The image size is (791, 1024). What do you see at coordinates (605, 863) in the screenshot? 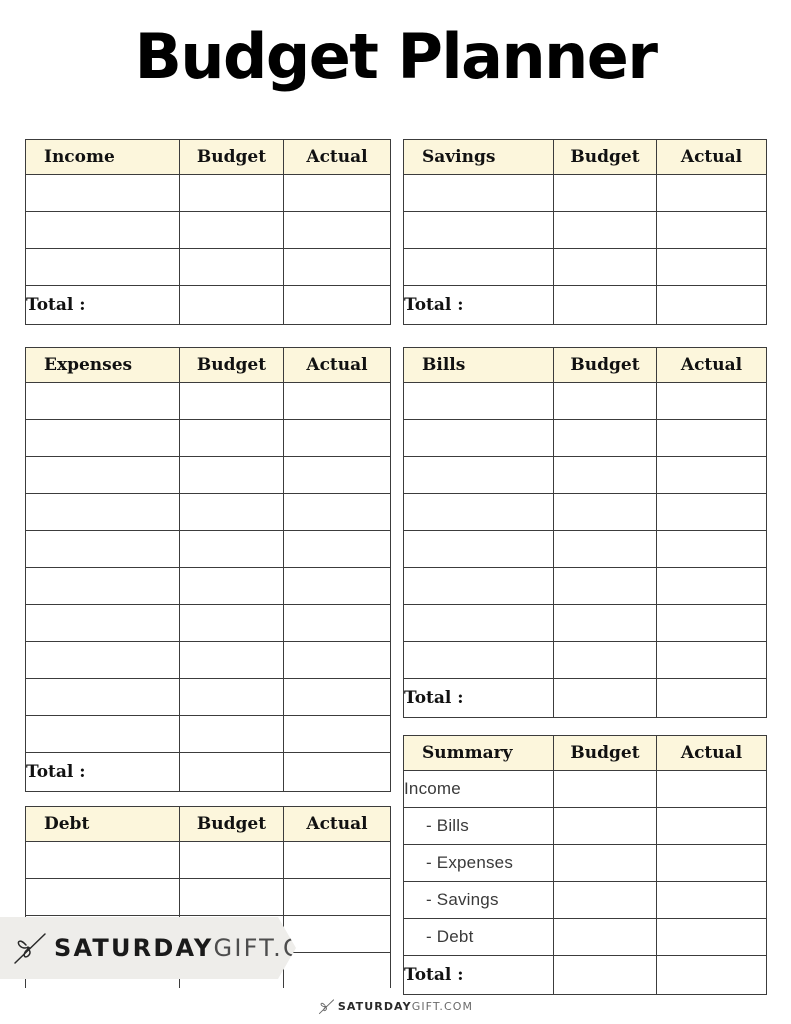
I see `summary-expenses-budget-cell` at bounding box center [605, 863].